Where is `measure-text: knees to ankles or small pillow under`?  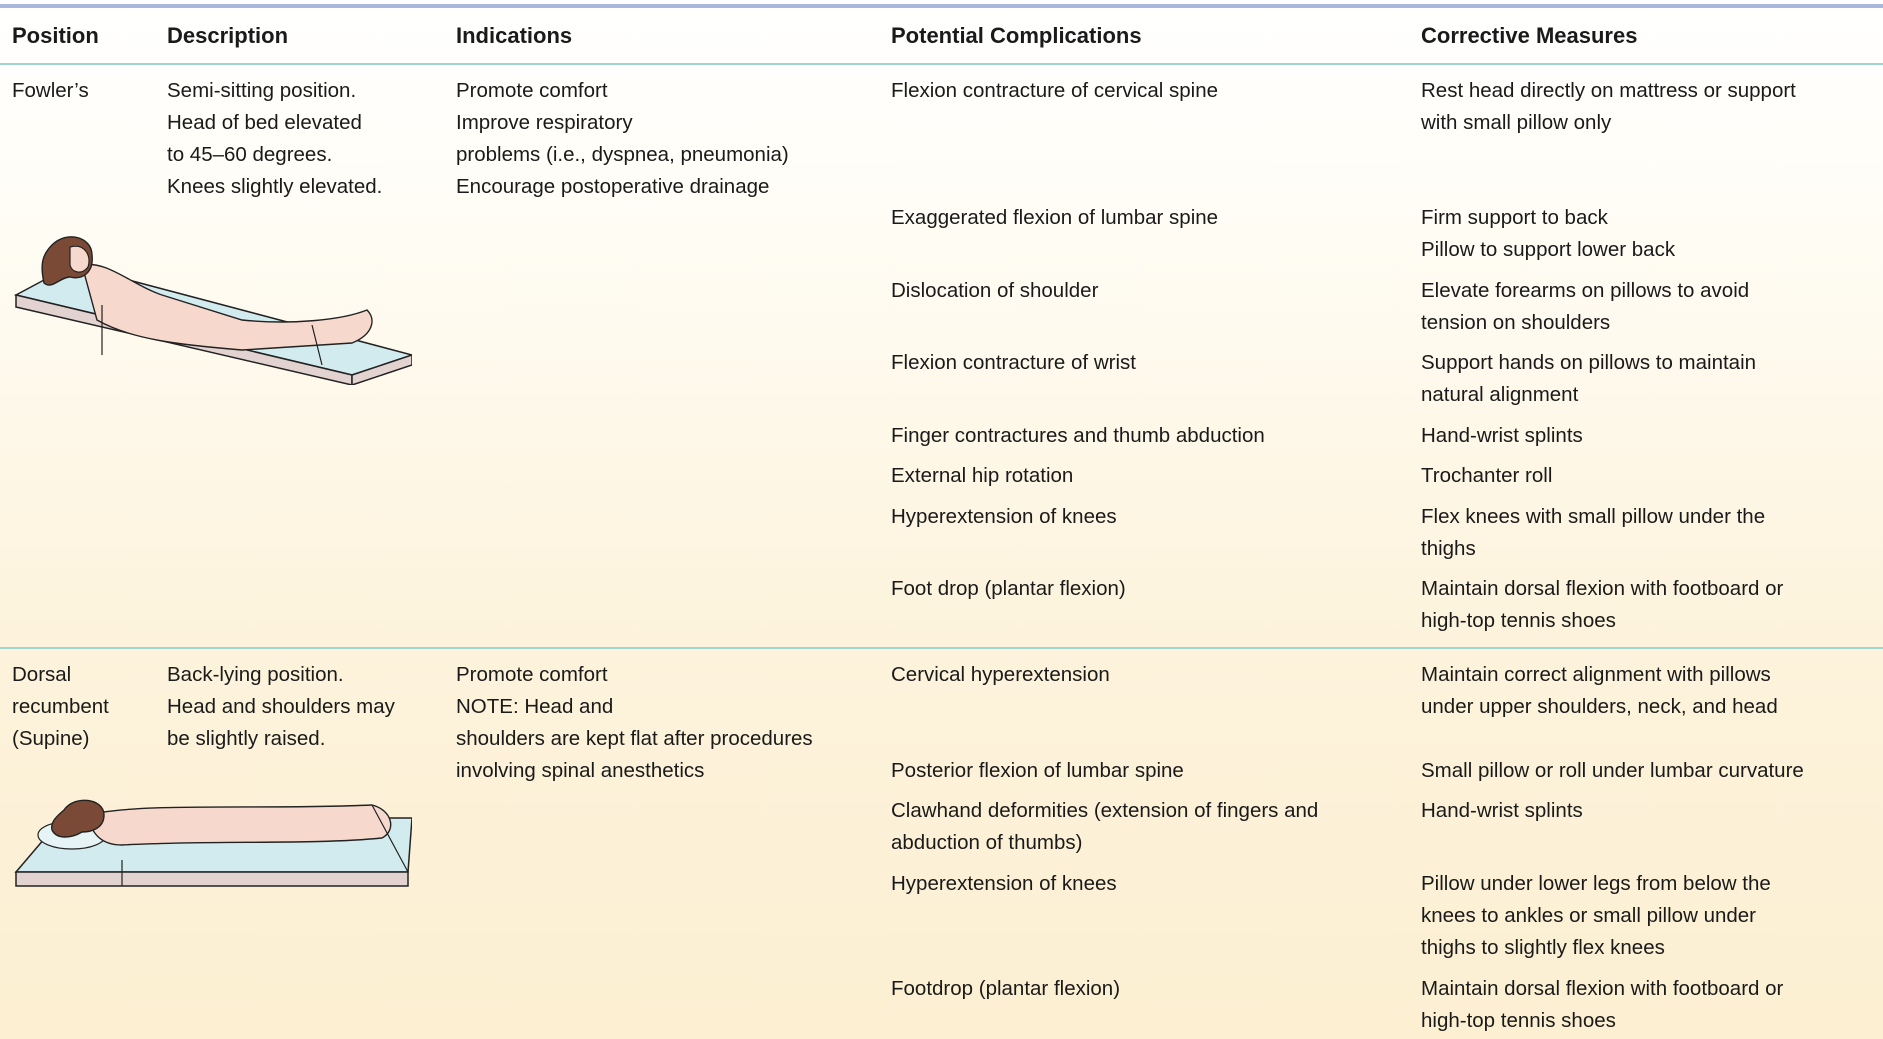 measure-text: knees to ankles or small pillow under is located at coordinates (1588, 915).